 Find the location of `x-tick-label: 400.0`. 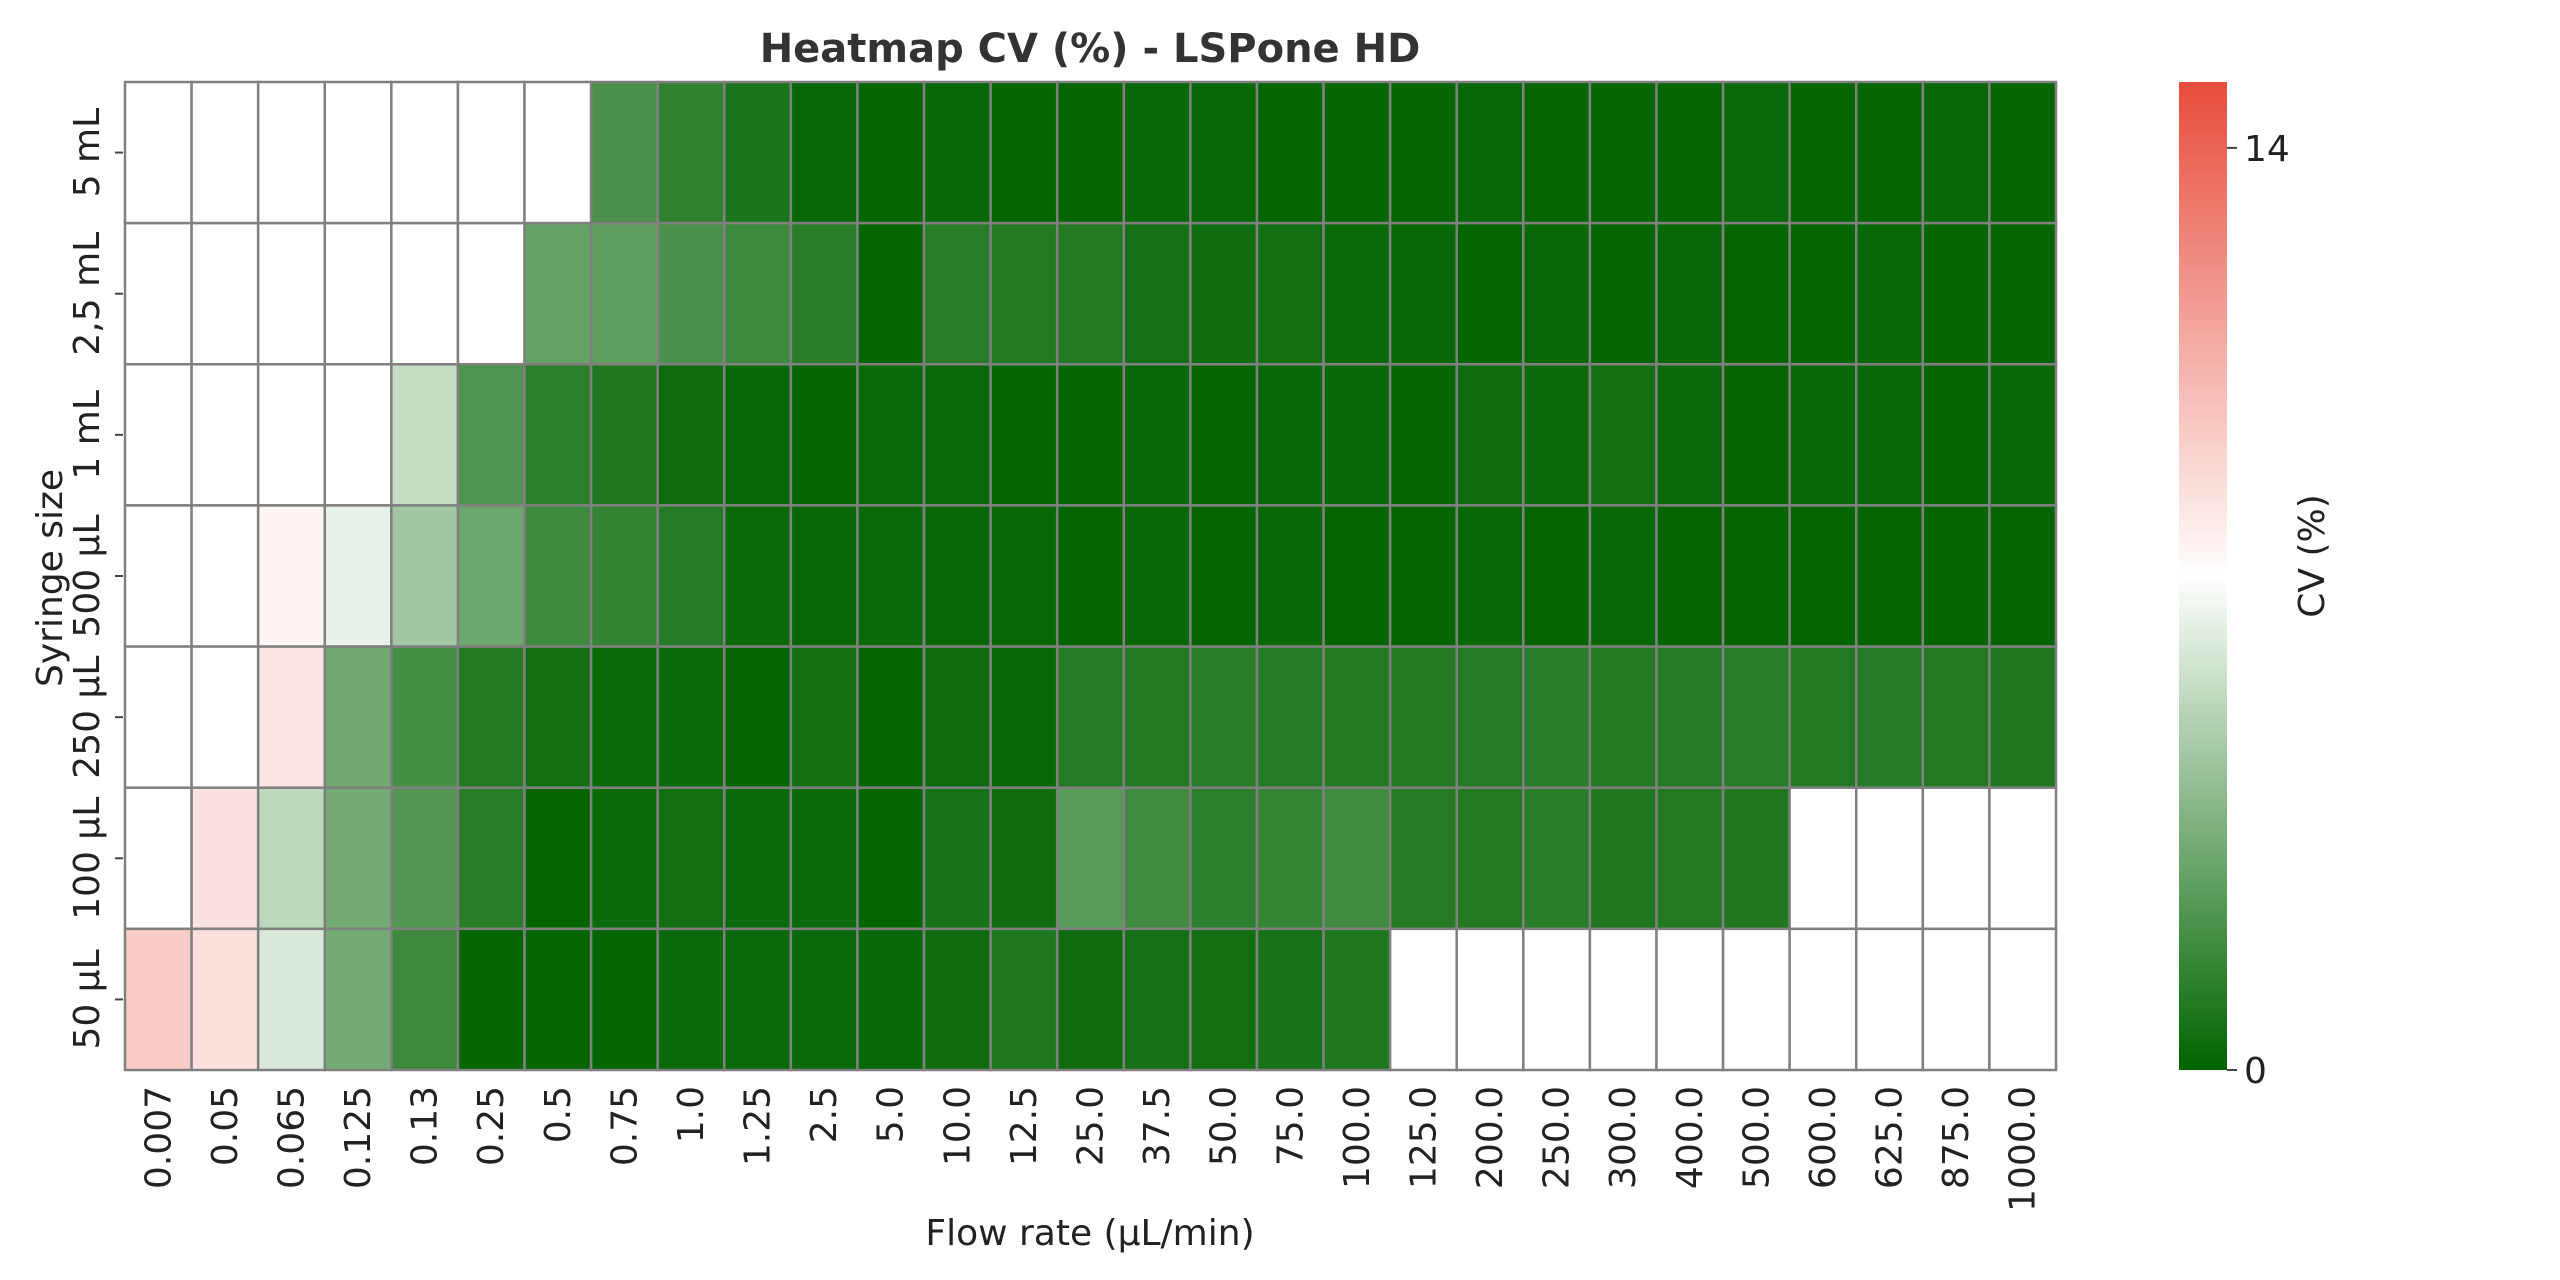

x-tick-label: 400.0 is located at coordinates (1690, 1137).